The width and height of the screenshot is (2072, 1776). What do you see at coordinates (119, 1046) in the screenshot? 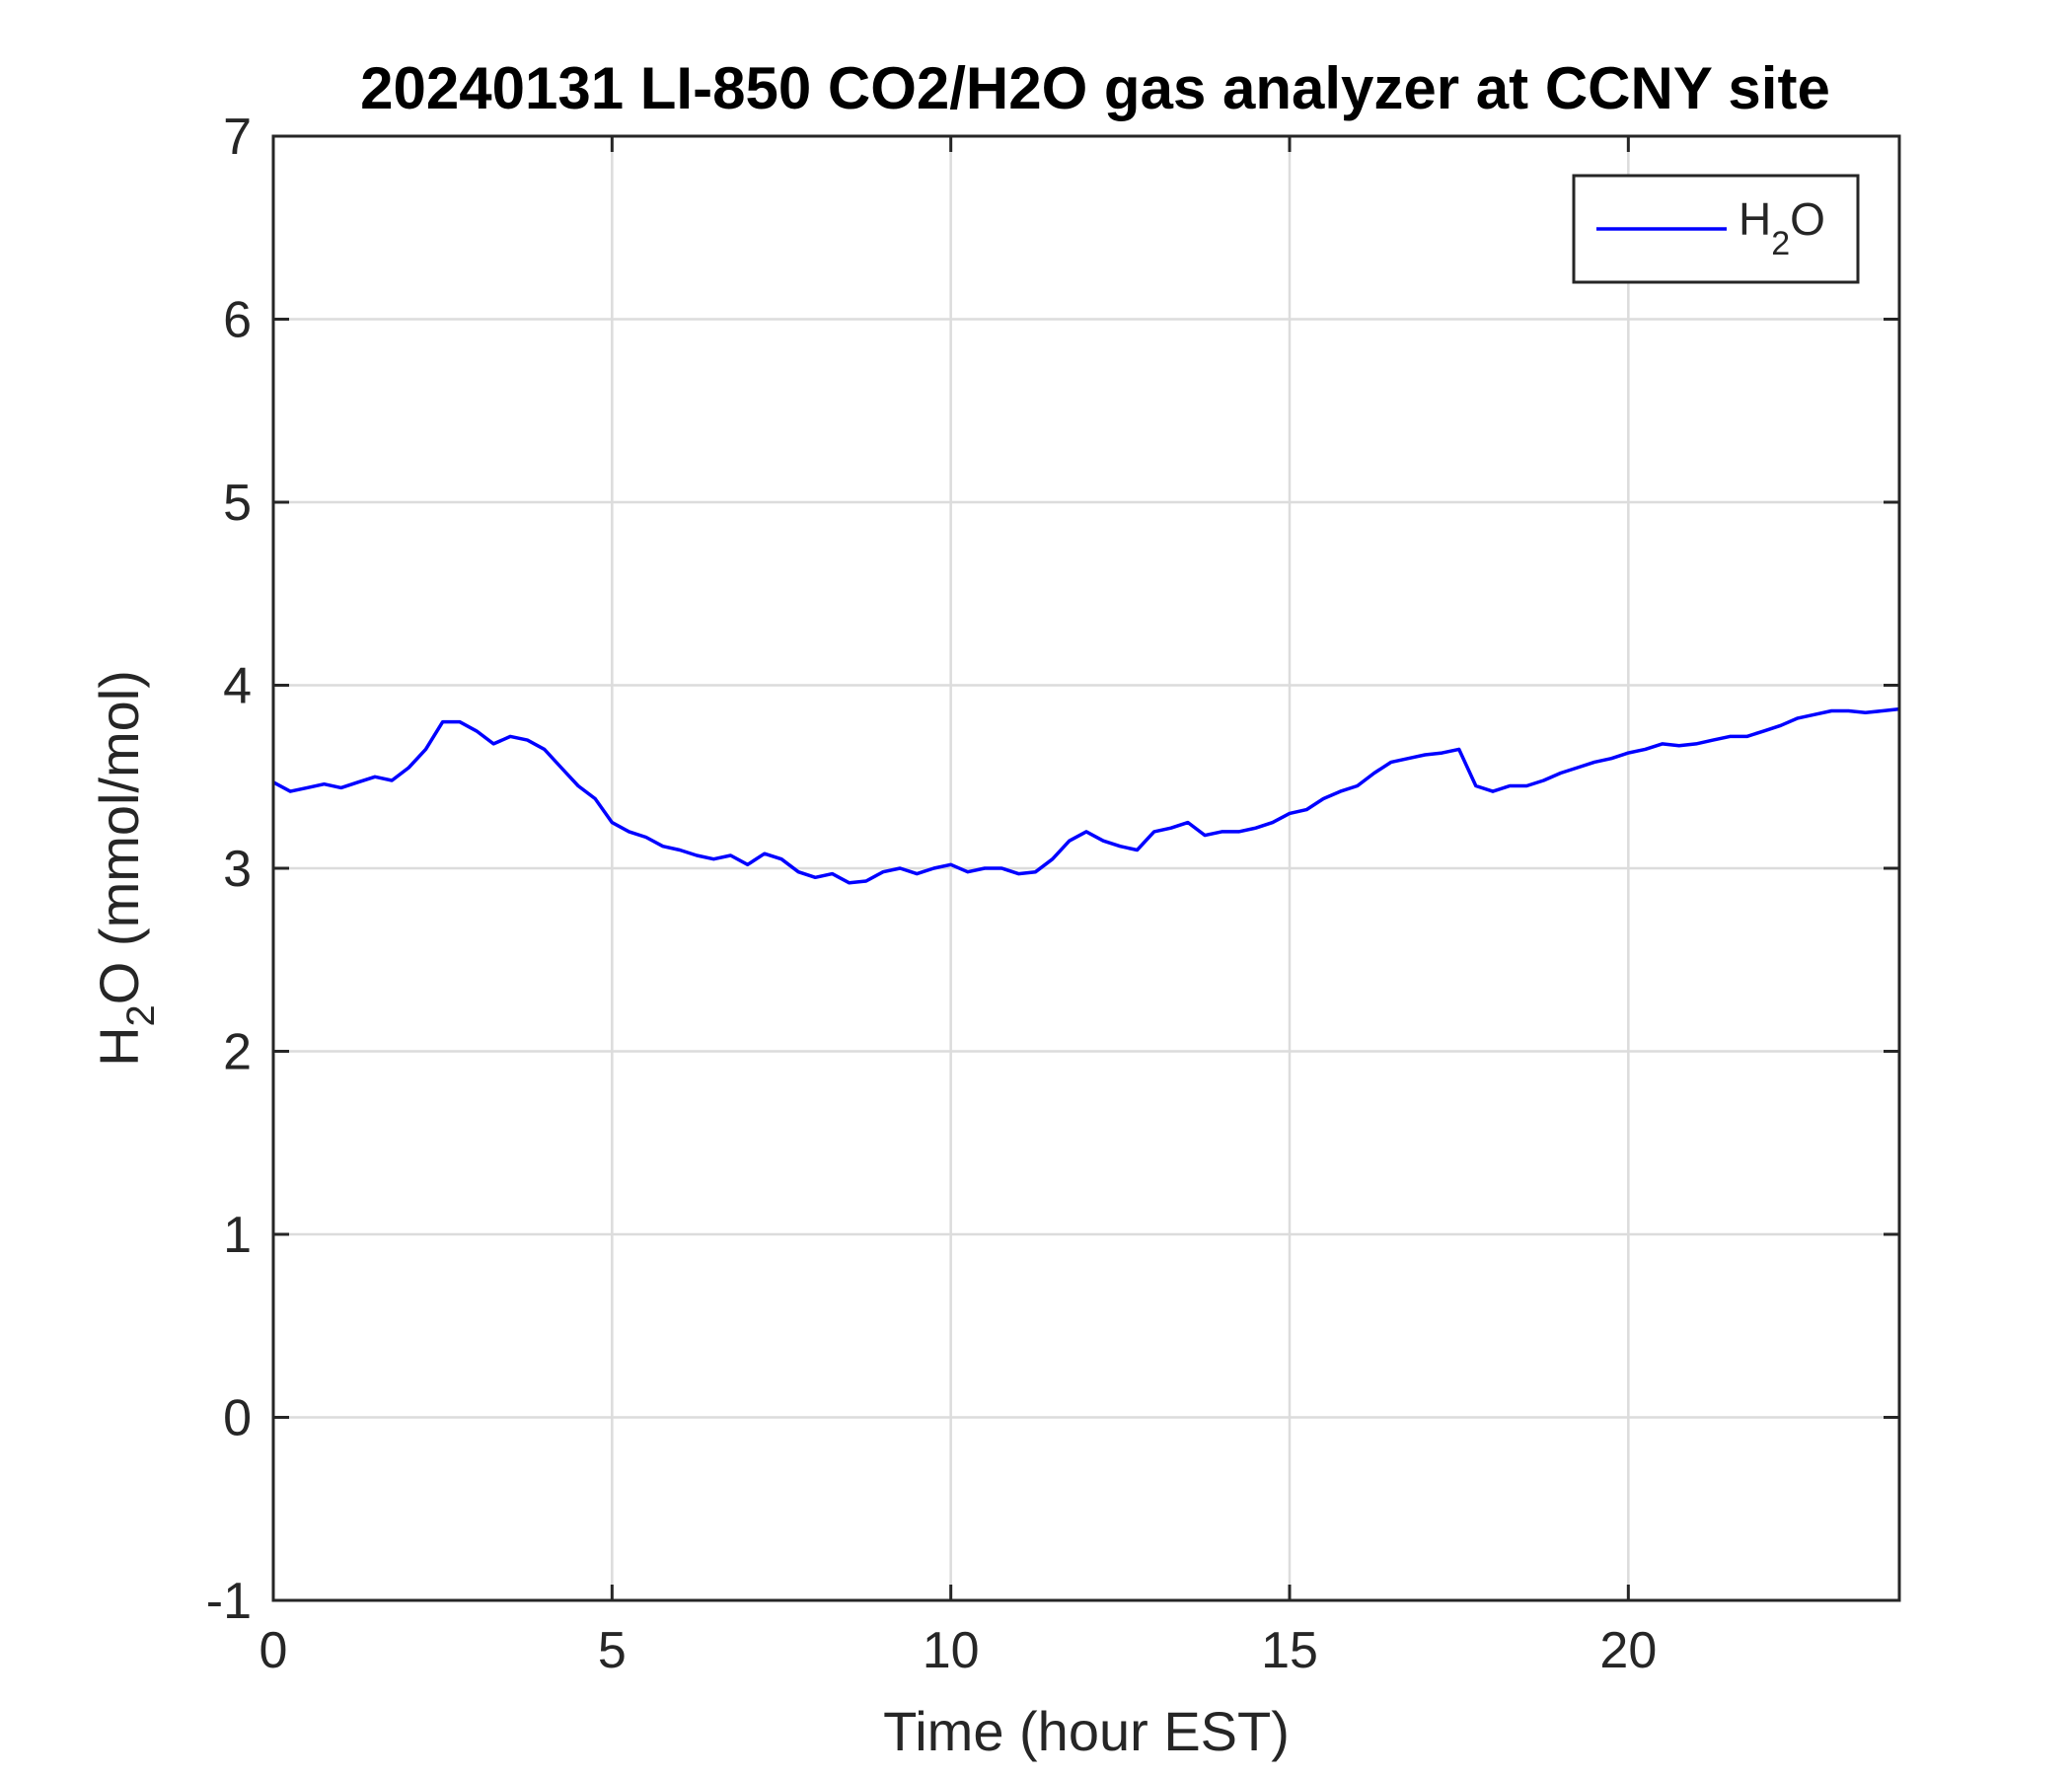
I see `y-axis-label-pre: H` at bounding box center [119, 1046].